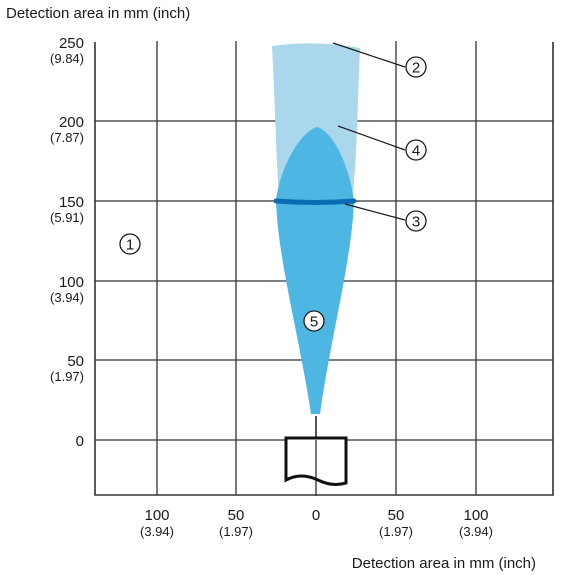  What do you see at coordinates (67, 297) in the screenshot?
I see `y-tick-sublabel: (3.94)` at bounding box center [67, 297].